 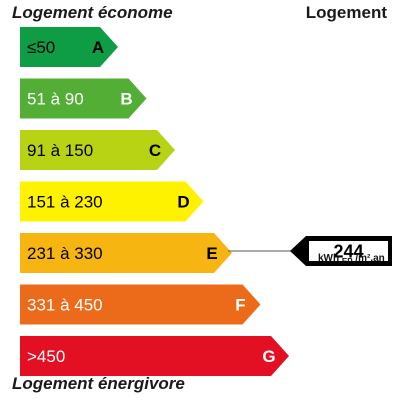 I want to click on class-b-bar: 51 à 90 B, so click(x=83, y=98).